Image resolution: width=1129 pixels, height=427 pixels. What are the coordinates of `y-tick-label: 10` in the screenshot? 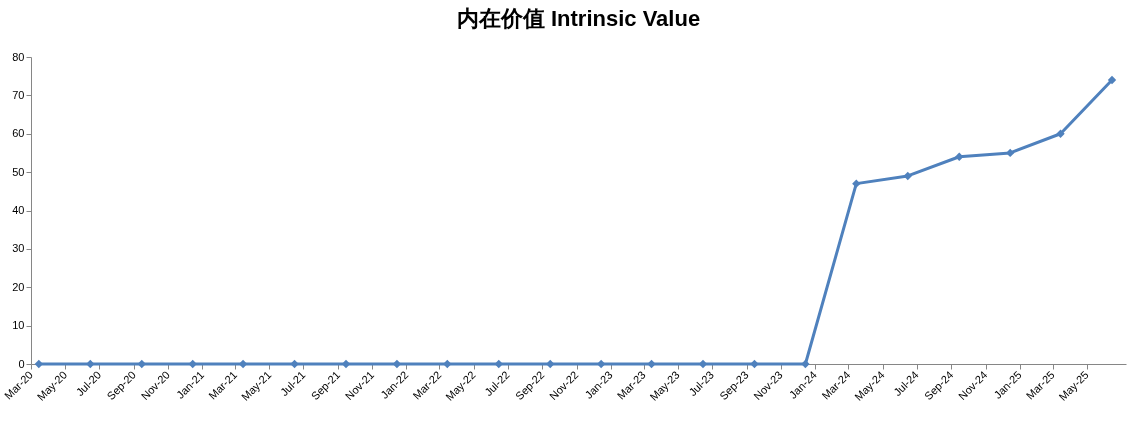 It's located at (18, 325).